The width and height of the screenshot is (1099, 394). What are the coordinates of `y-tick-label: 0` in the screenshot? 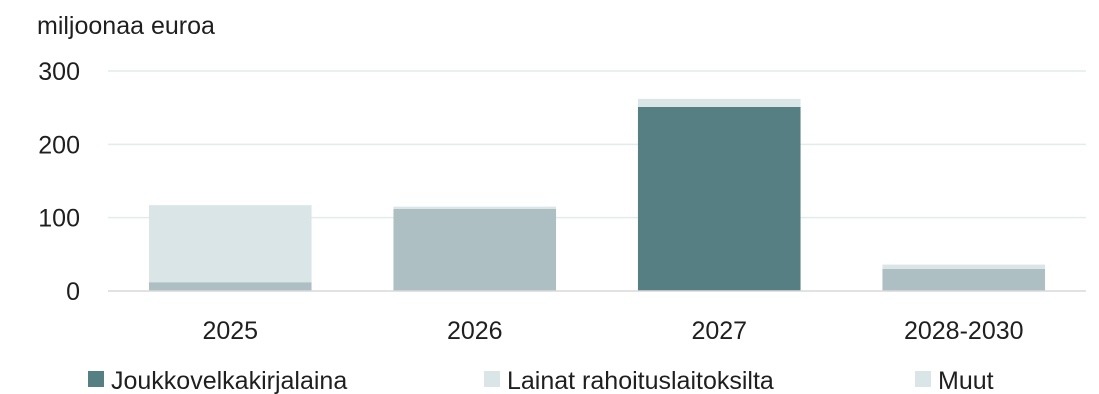 It's located at (73, 292).